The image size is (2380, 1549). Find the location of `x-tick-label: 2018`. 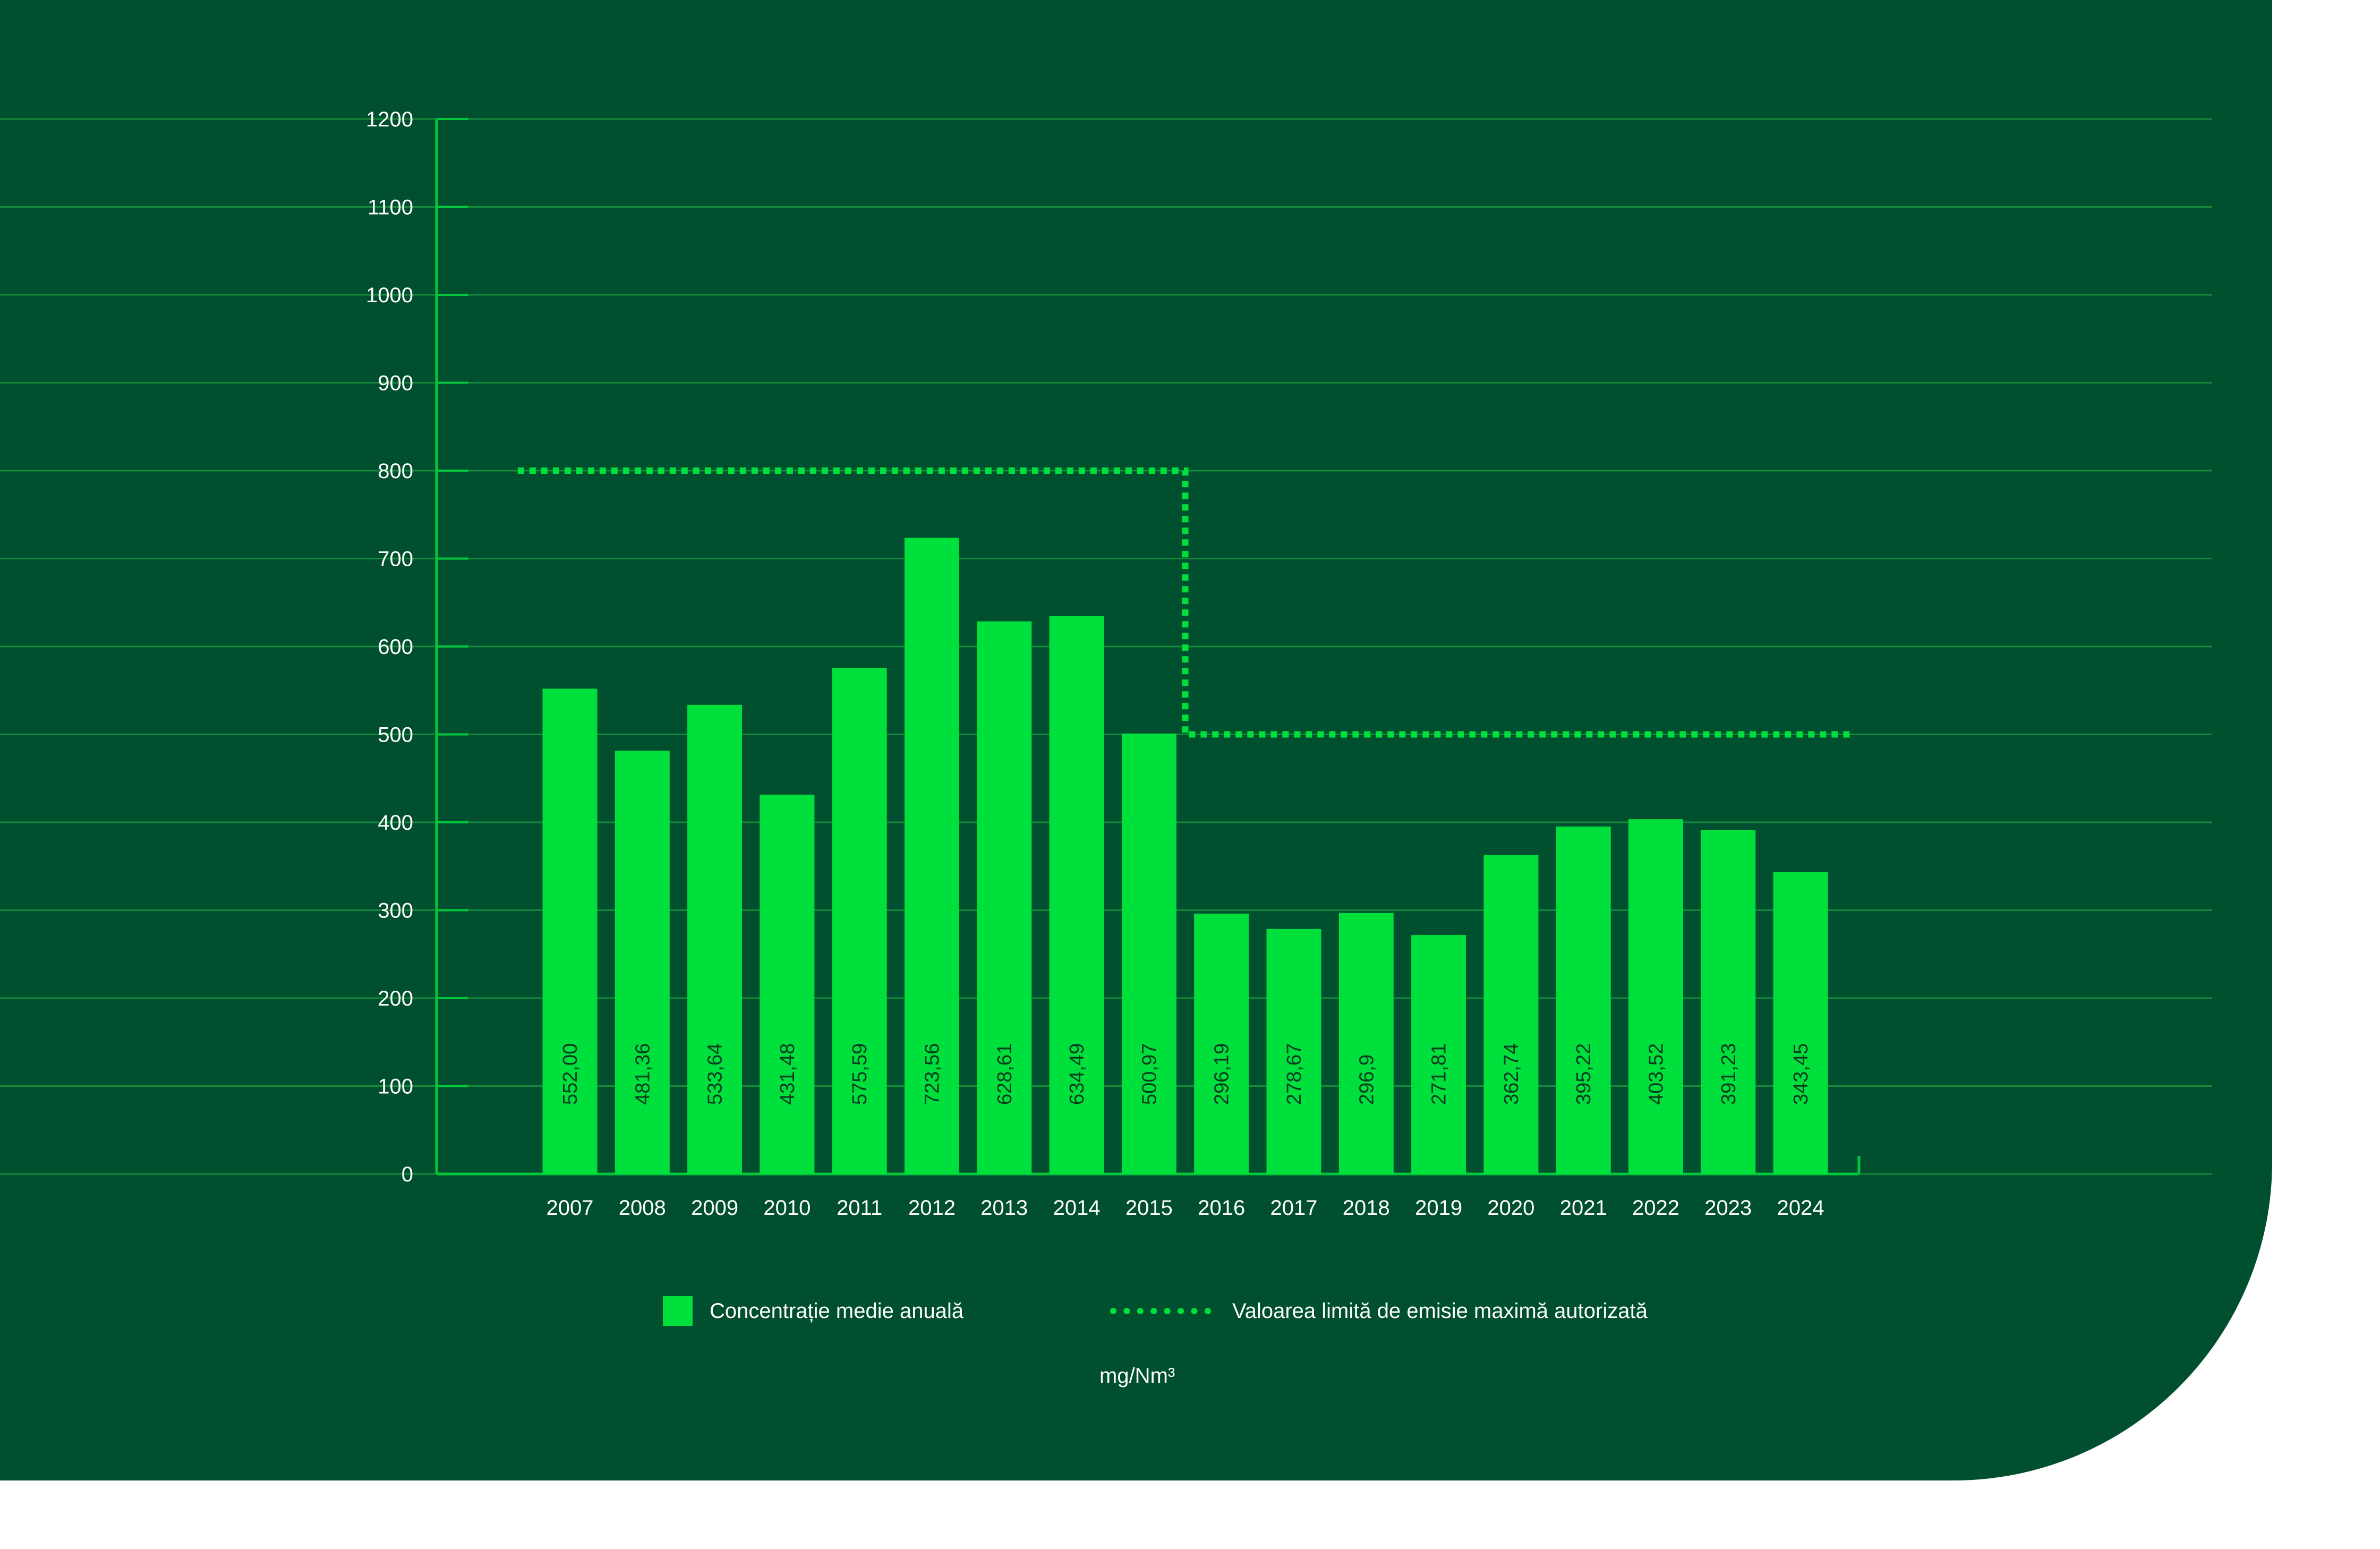

x-tick-label: 2018 is located at coordinates (1366, 1208).